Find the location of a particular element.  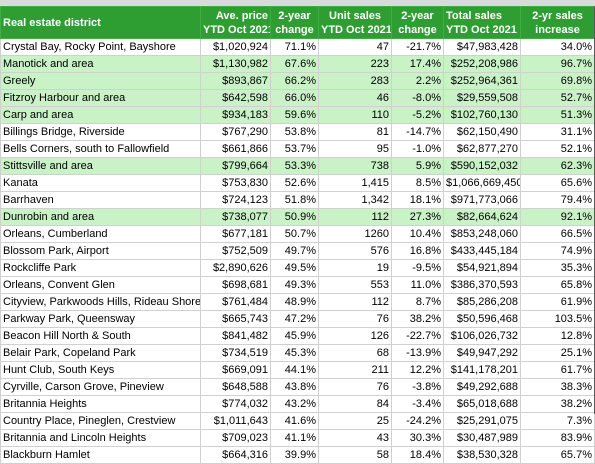

header-unit-change: 2-year change is located at coordinates (417, 22).